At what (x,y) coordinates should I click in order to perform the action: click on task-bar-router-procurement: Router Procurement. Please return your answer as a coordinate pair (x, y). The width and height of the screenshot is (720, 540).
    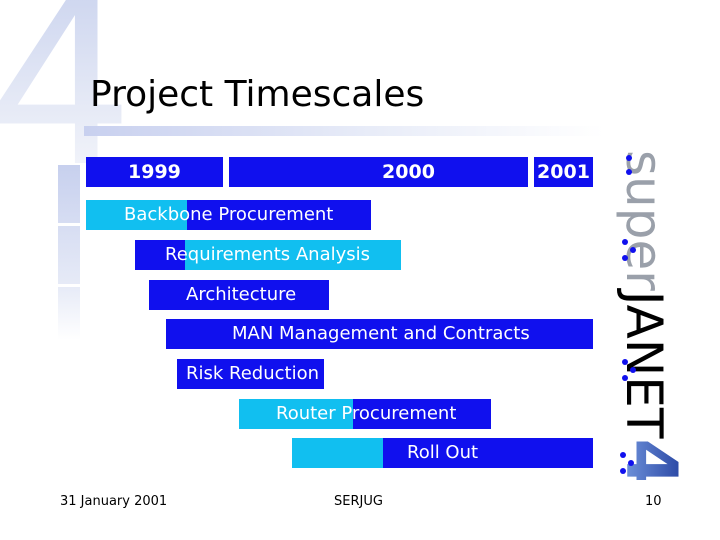
    Looking at the image, I should click on (365, 414).